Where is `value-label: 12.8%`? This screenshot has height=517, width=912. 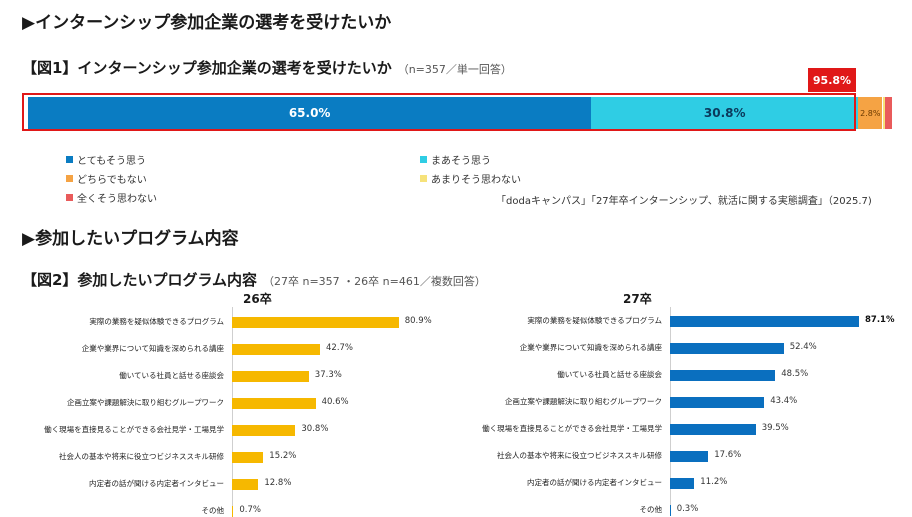
value-label: 12.8% is located at coordinates (278, 483).